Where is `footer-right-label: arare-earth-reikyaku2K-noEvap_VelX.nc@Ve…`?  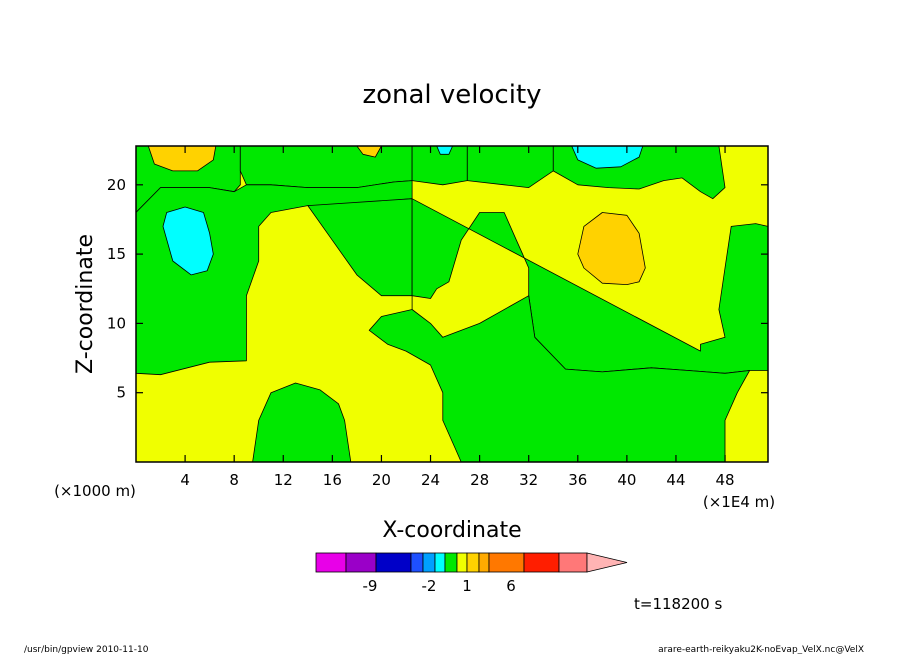 footer-right-label: arare-earth-reikyaku2K-noEvap_VelX.nc@Ve… is located at coordinates (761, 649).